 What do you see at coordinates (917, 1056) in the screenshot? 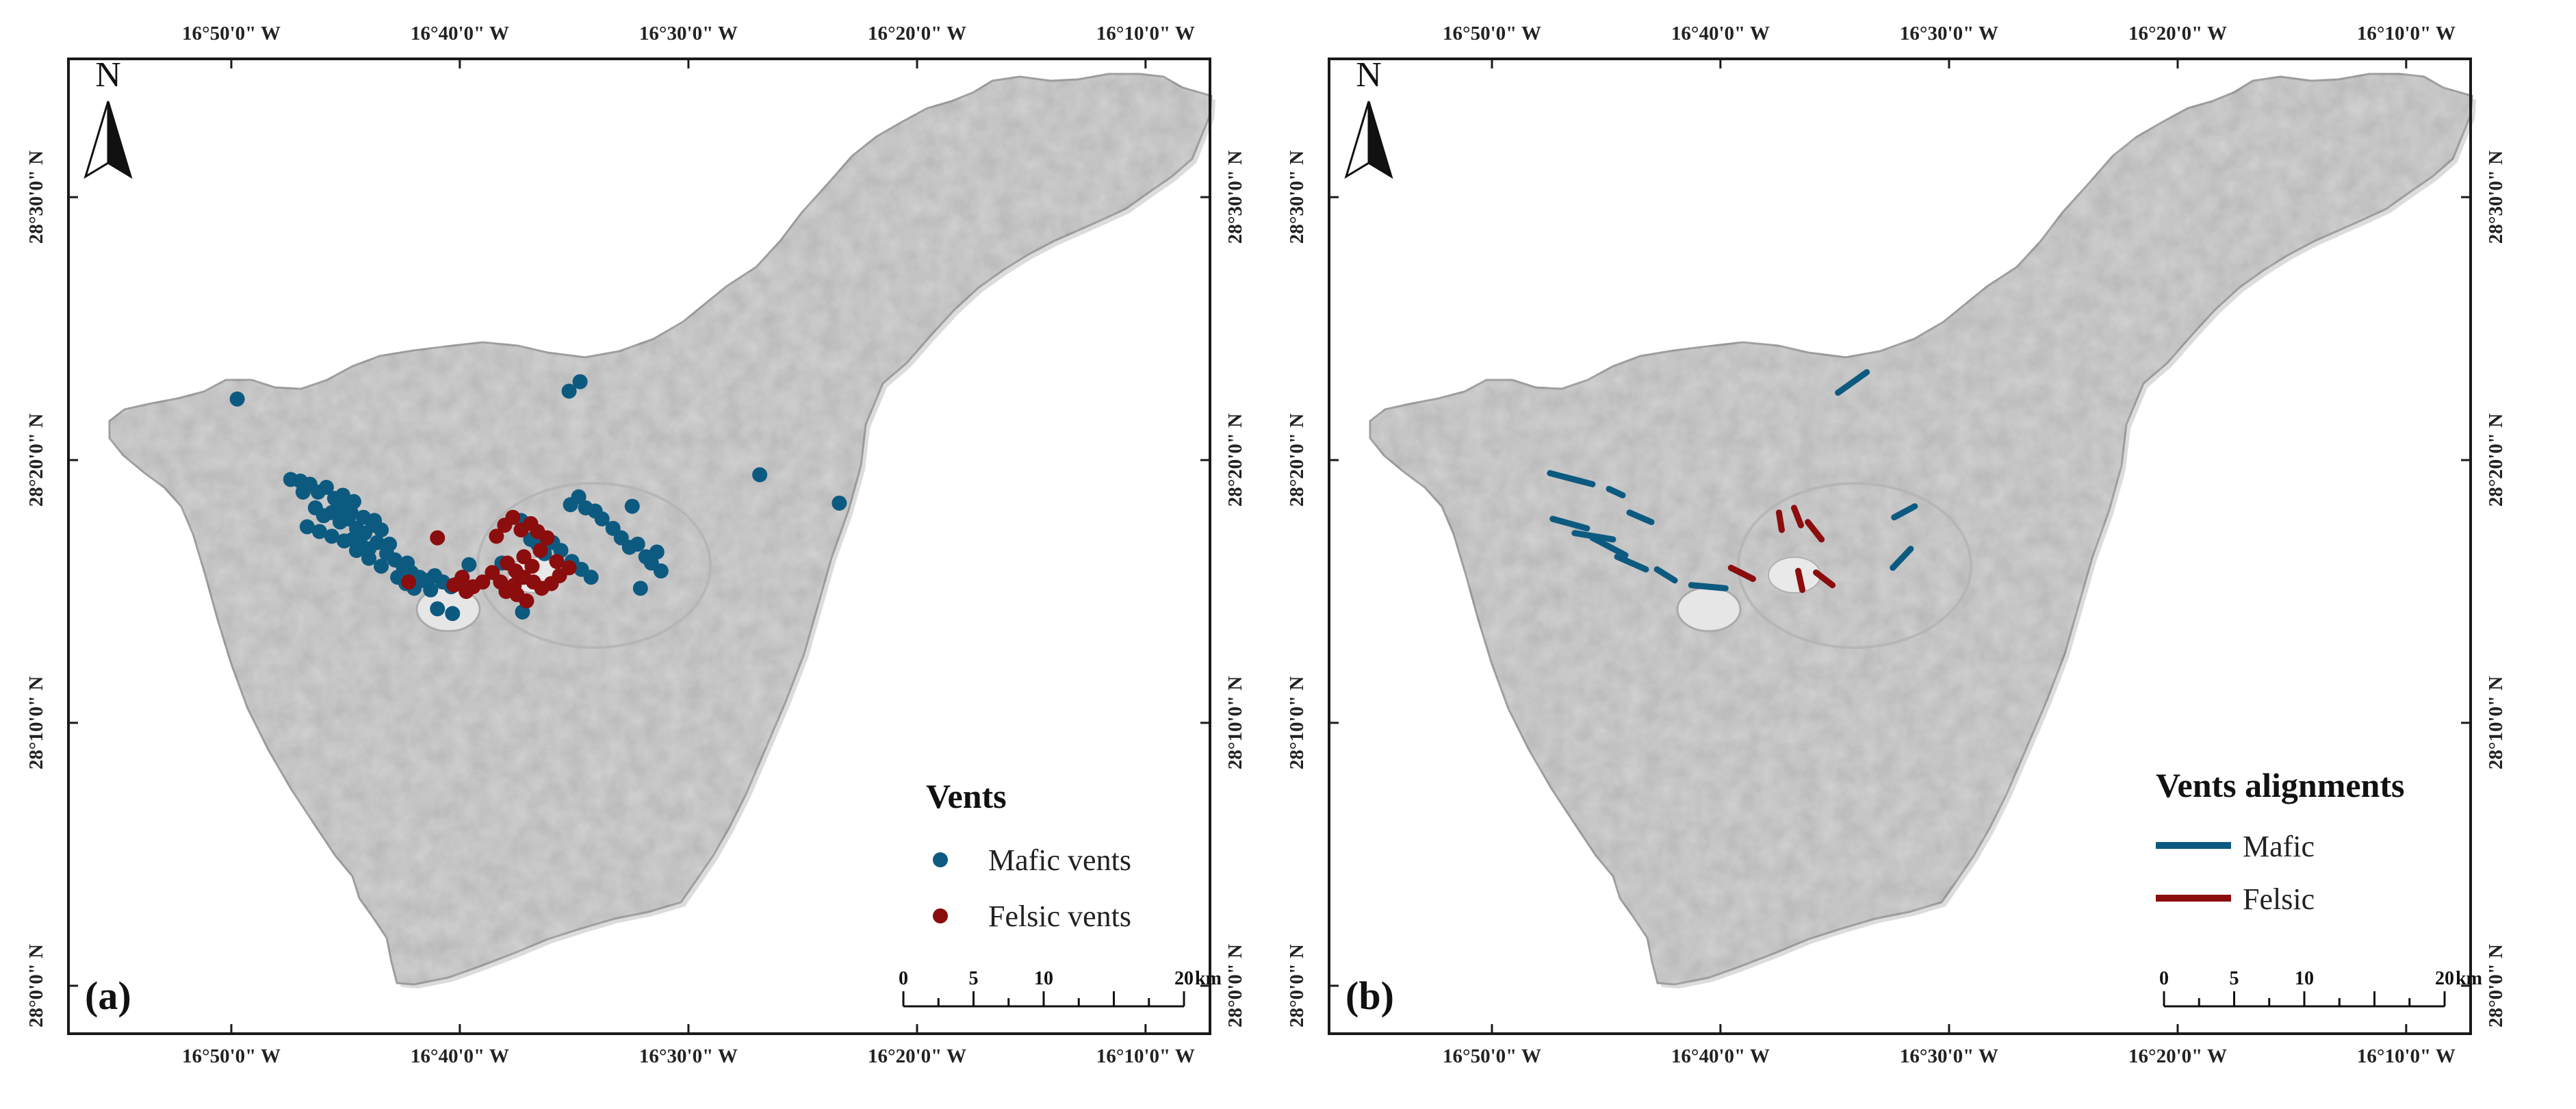
I see `lon-label-bottom: 16°20'0" W` at bounding box center [917, 1056].